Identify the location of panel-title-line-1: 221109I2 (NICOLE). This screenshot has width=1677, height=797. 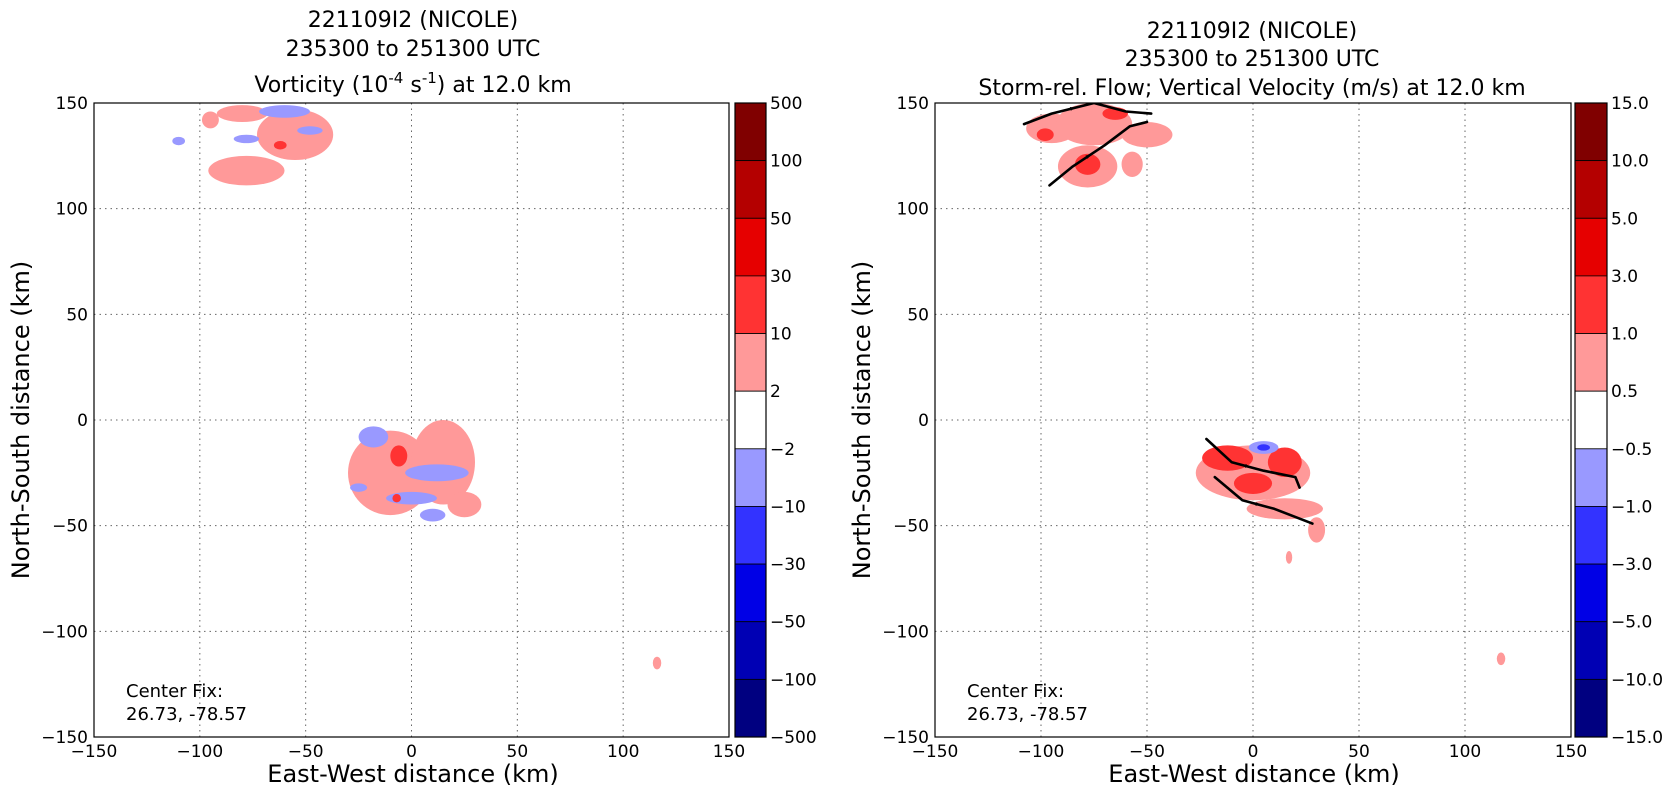
(413, 20).